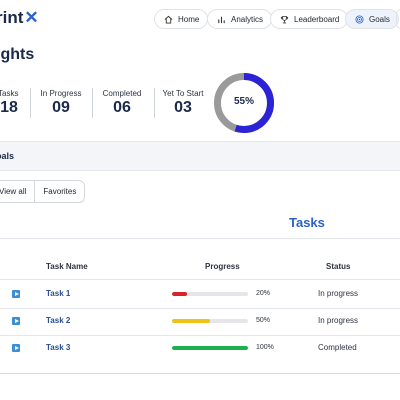  I want to click on stat-in-progress-value: 09, so click(61, 107).